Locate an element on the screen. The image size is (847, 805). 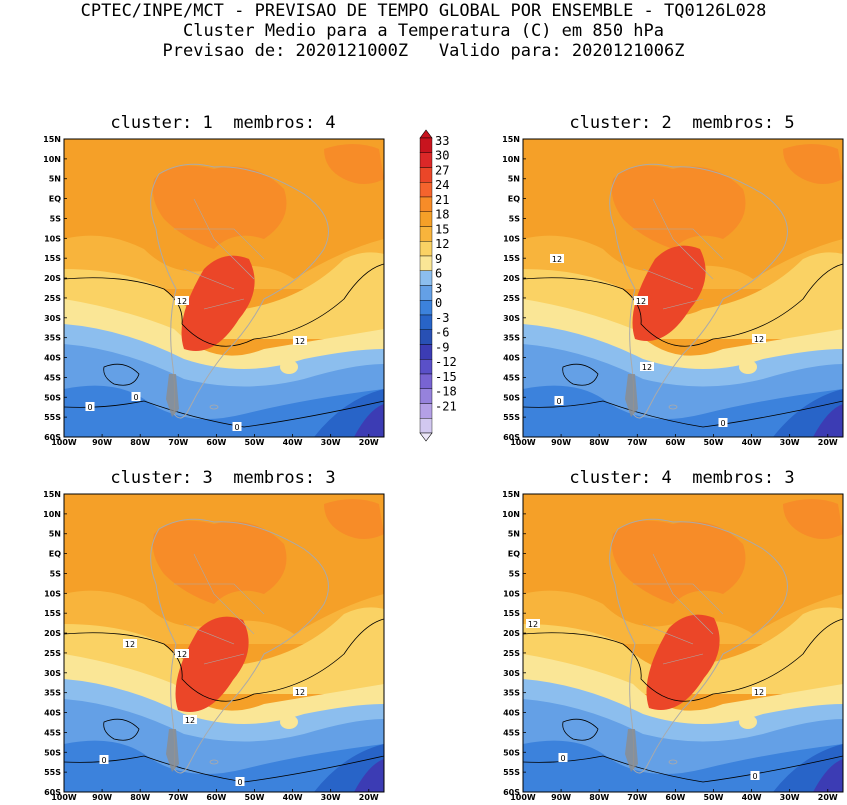
colorbar-label: 27 is located at coordinates (442, 170).